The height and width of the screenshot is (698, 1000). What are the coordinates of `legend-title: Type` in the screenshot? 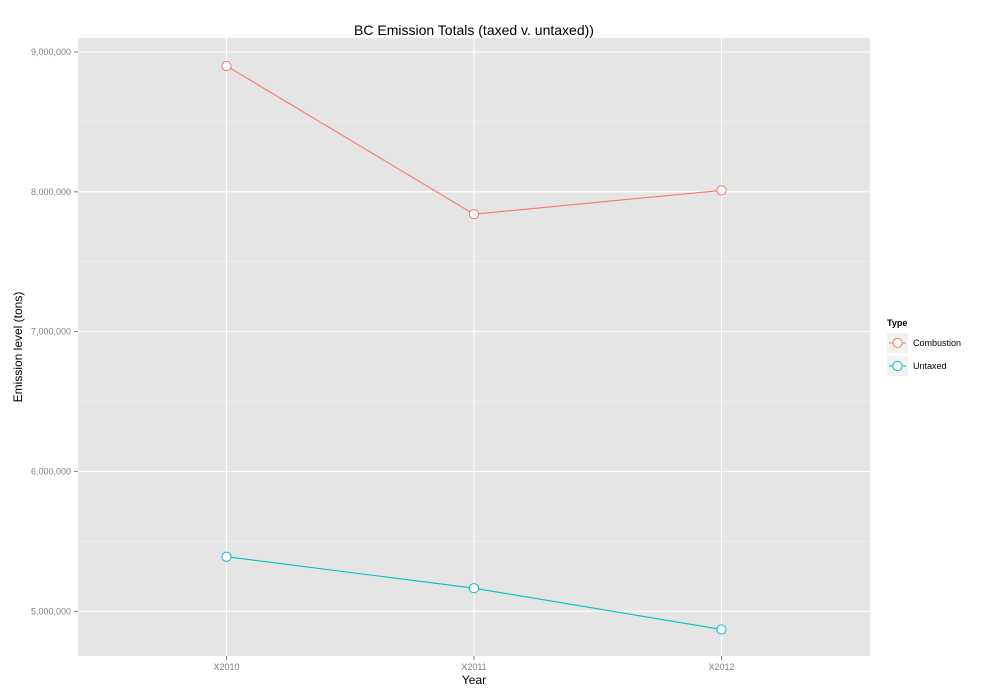 It's located at (897, 323).